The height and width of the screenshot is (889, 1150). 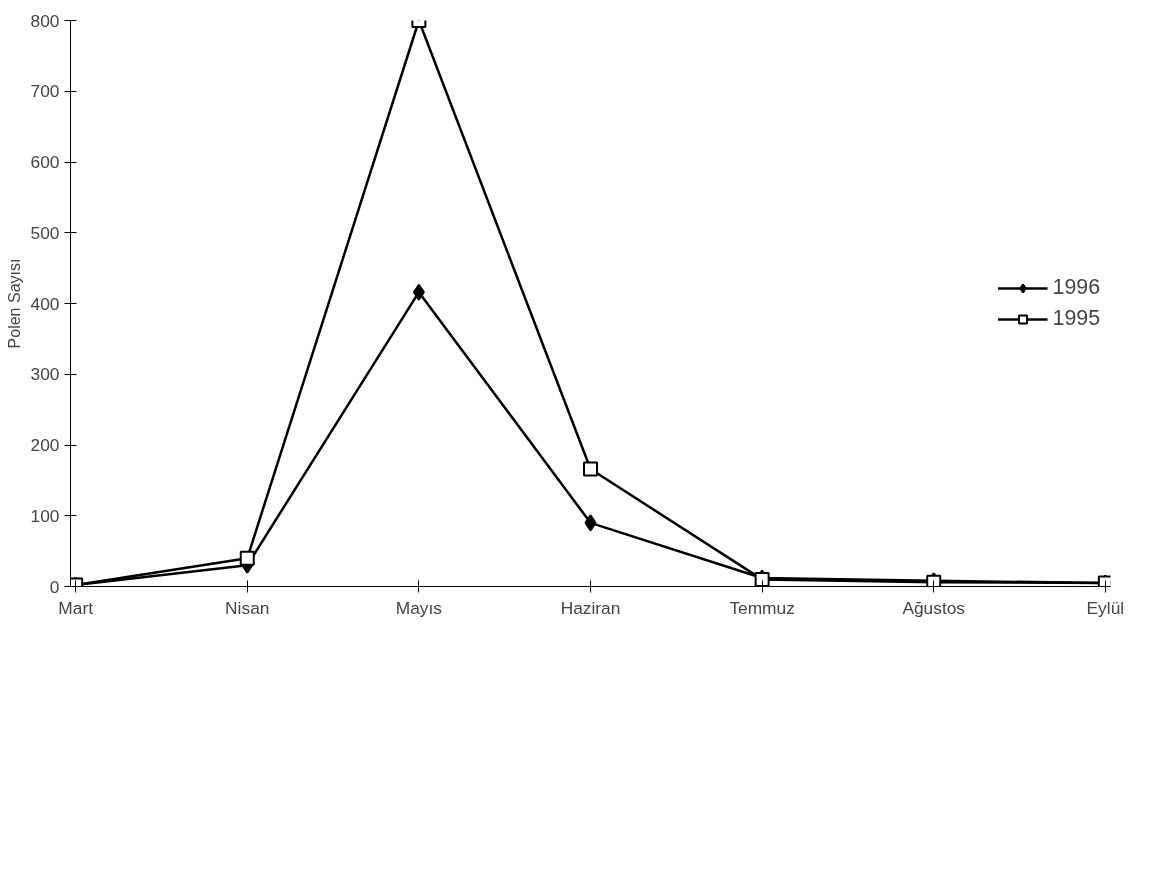 I want to click on y-tick-label: 600, so click(x=45, y=162).